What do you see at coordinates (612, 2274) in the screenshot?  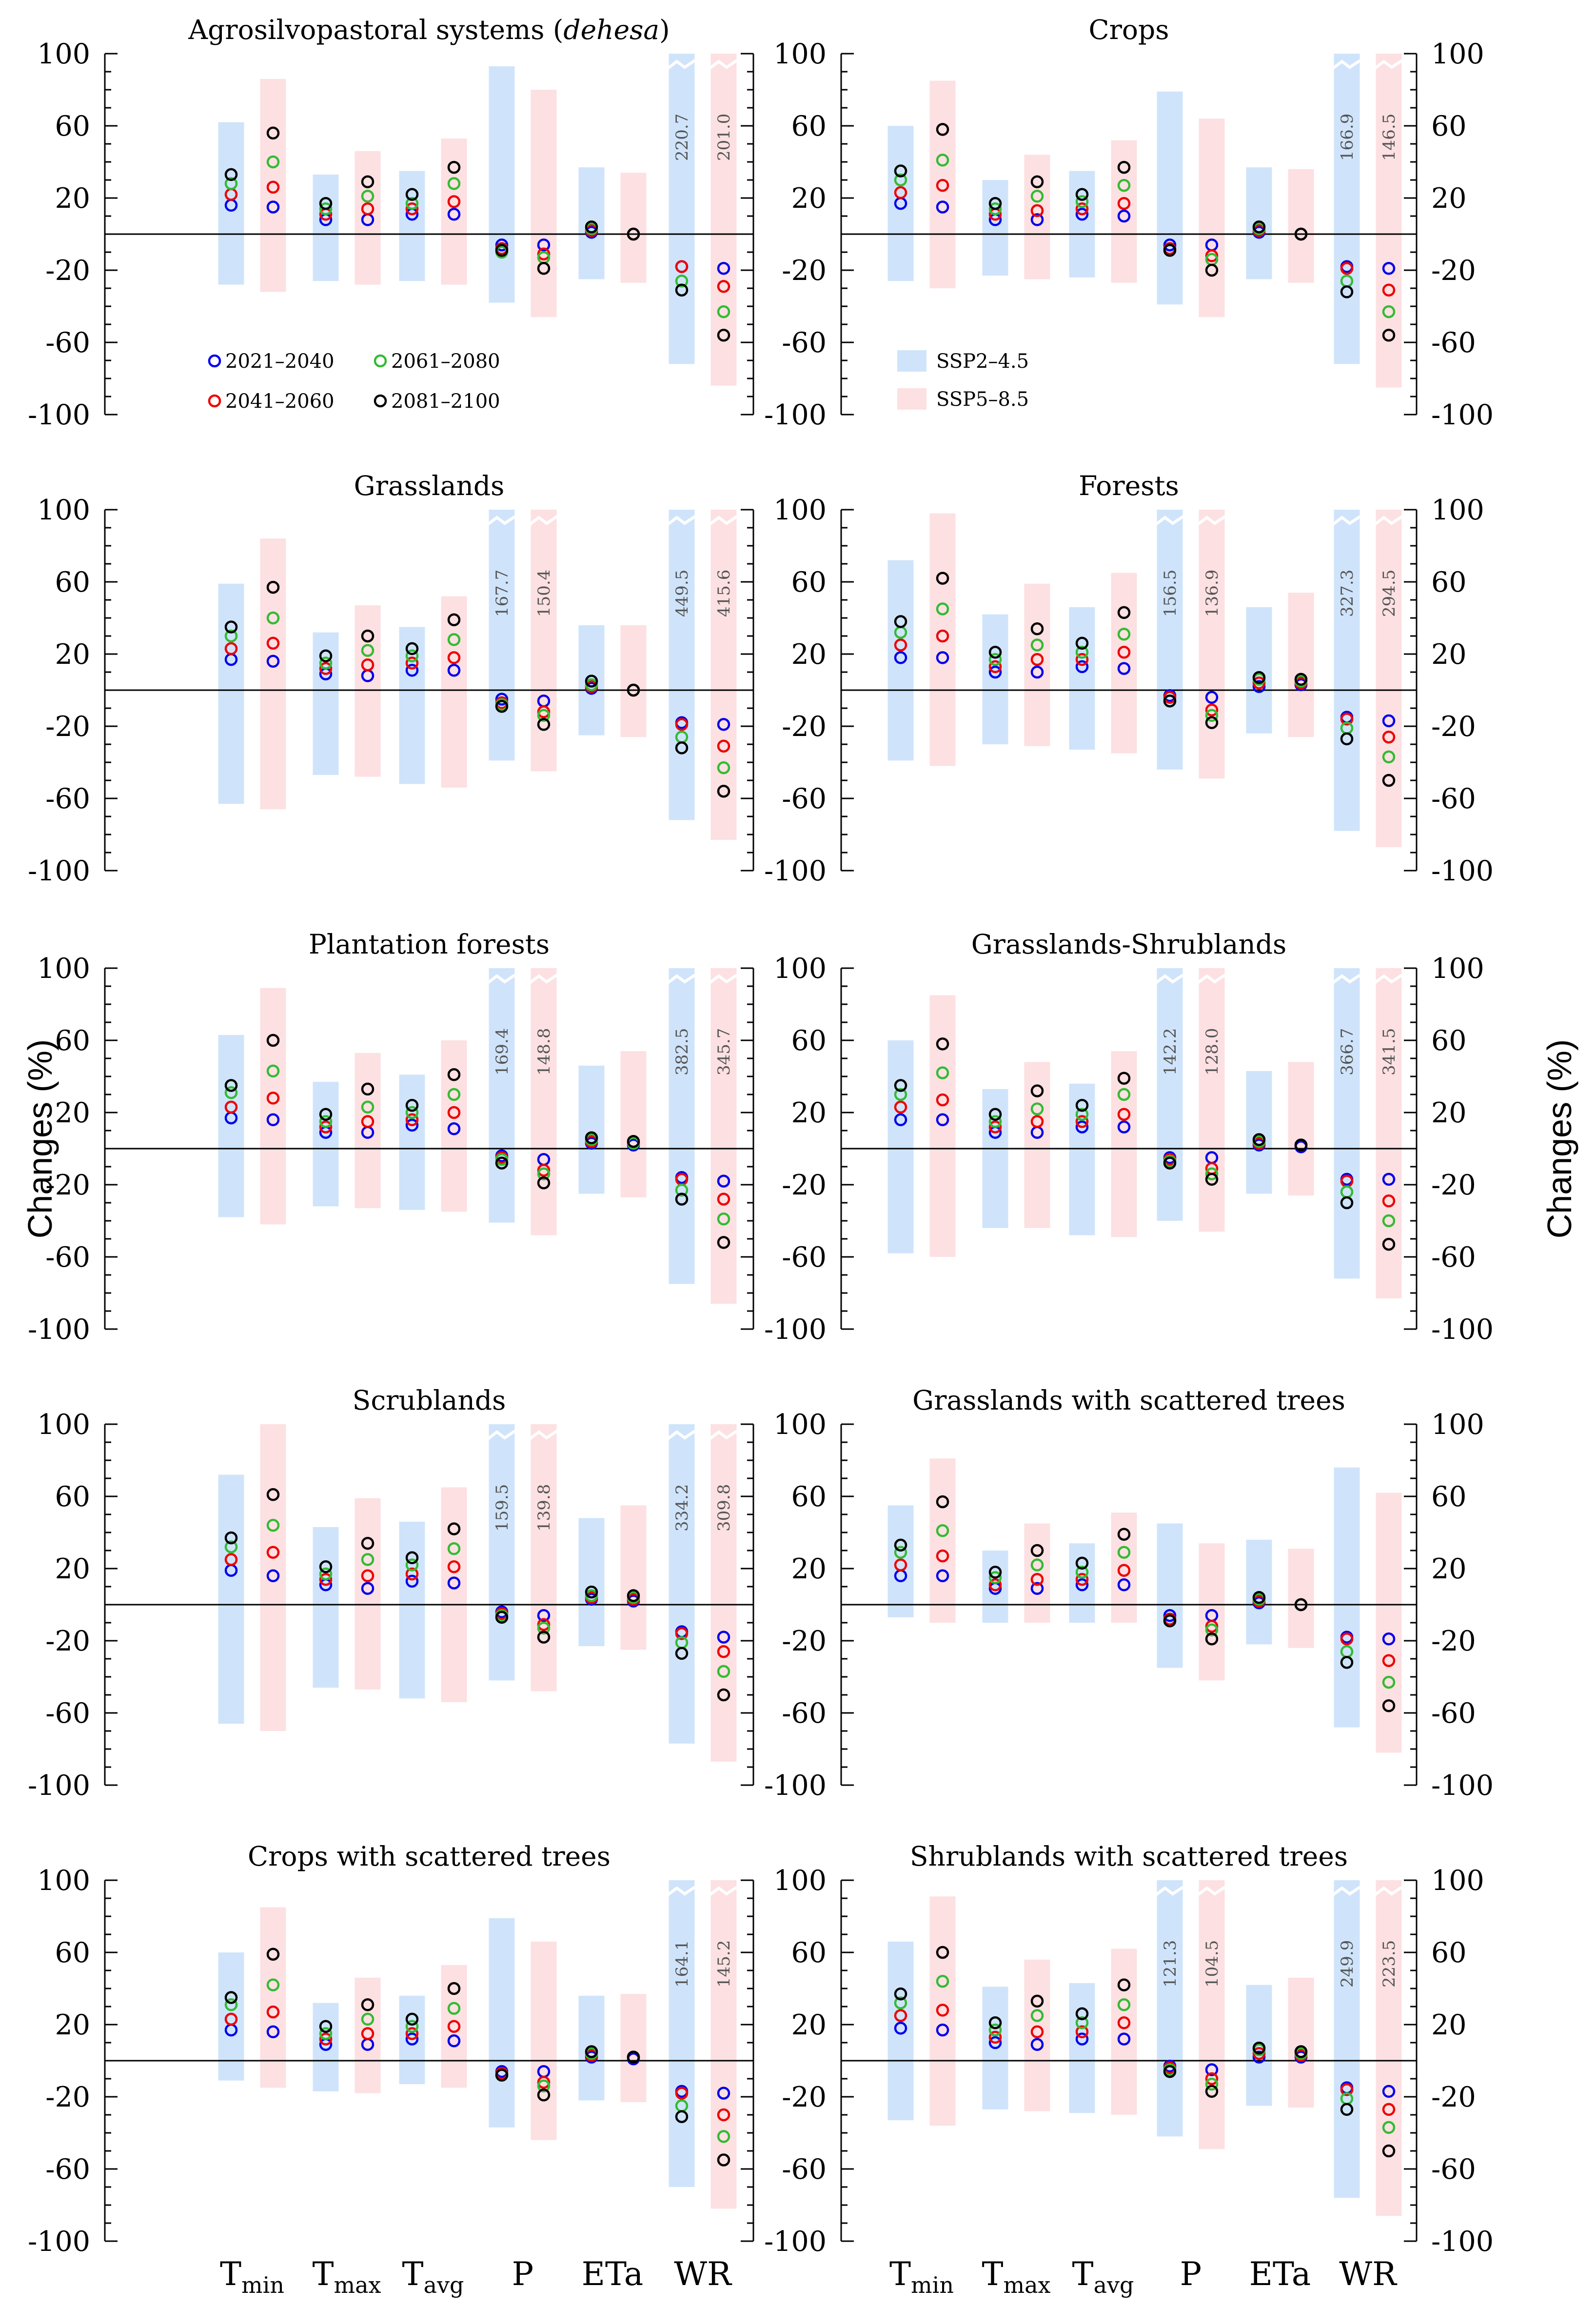 I see `x-category-label: ETa` at bounding box center [612, 2274].